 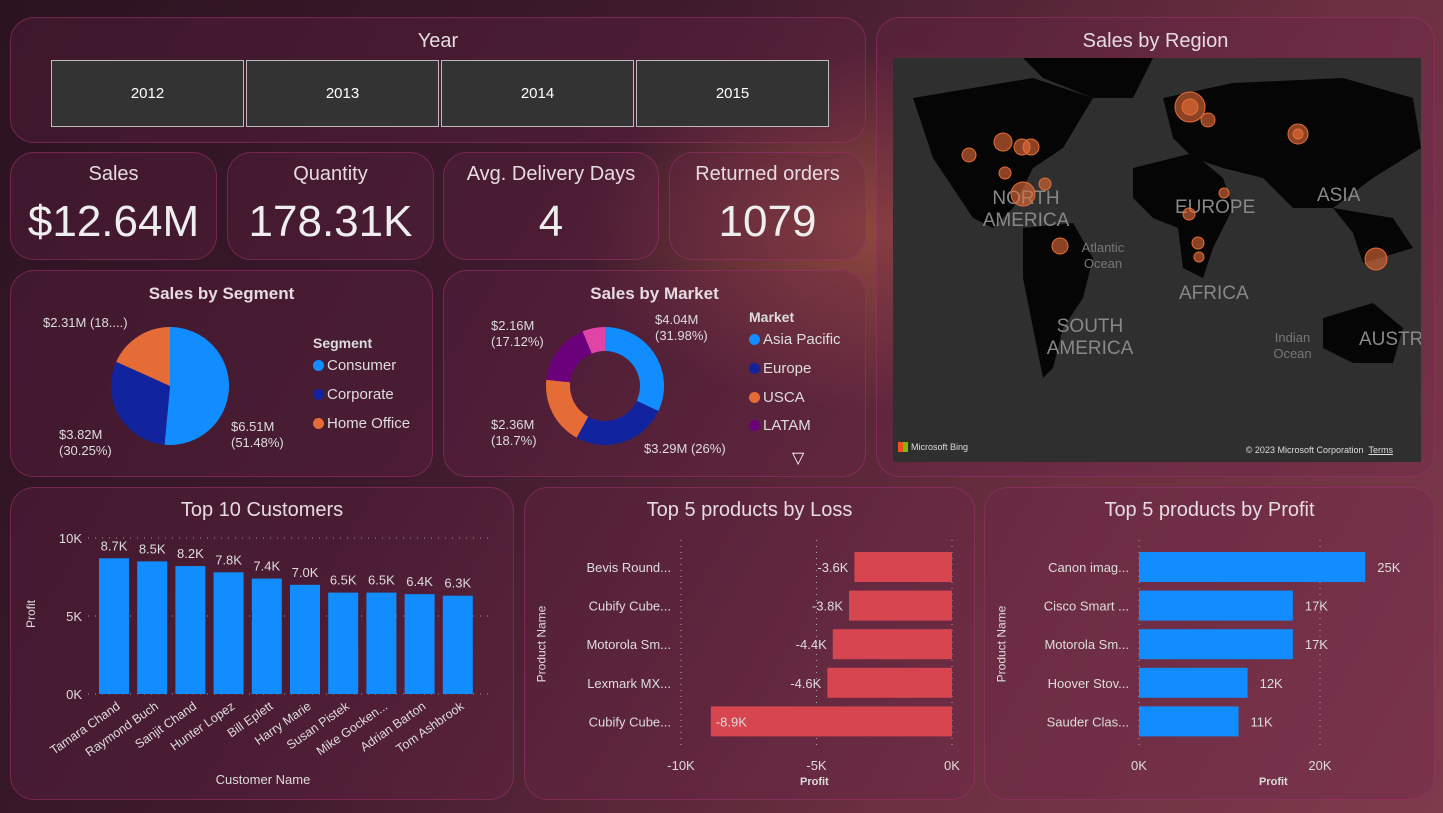 I want to click on slice-corporate, so click(x=140, y=403).